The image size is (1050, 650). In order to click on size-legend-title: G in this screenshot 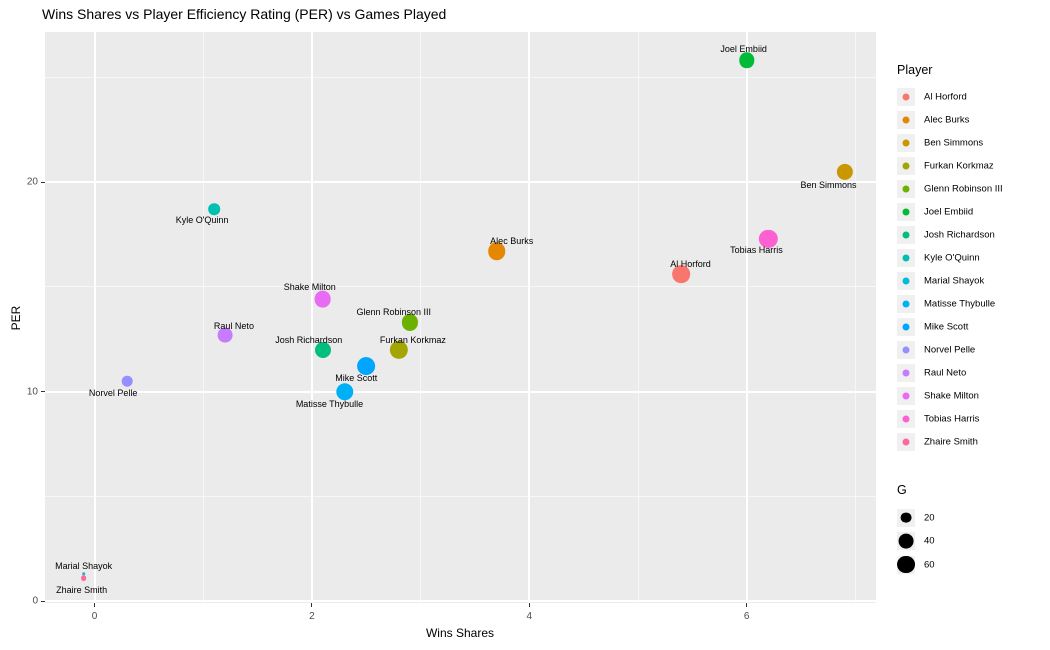, I will do `click(902, 490)`.